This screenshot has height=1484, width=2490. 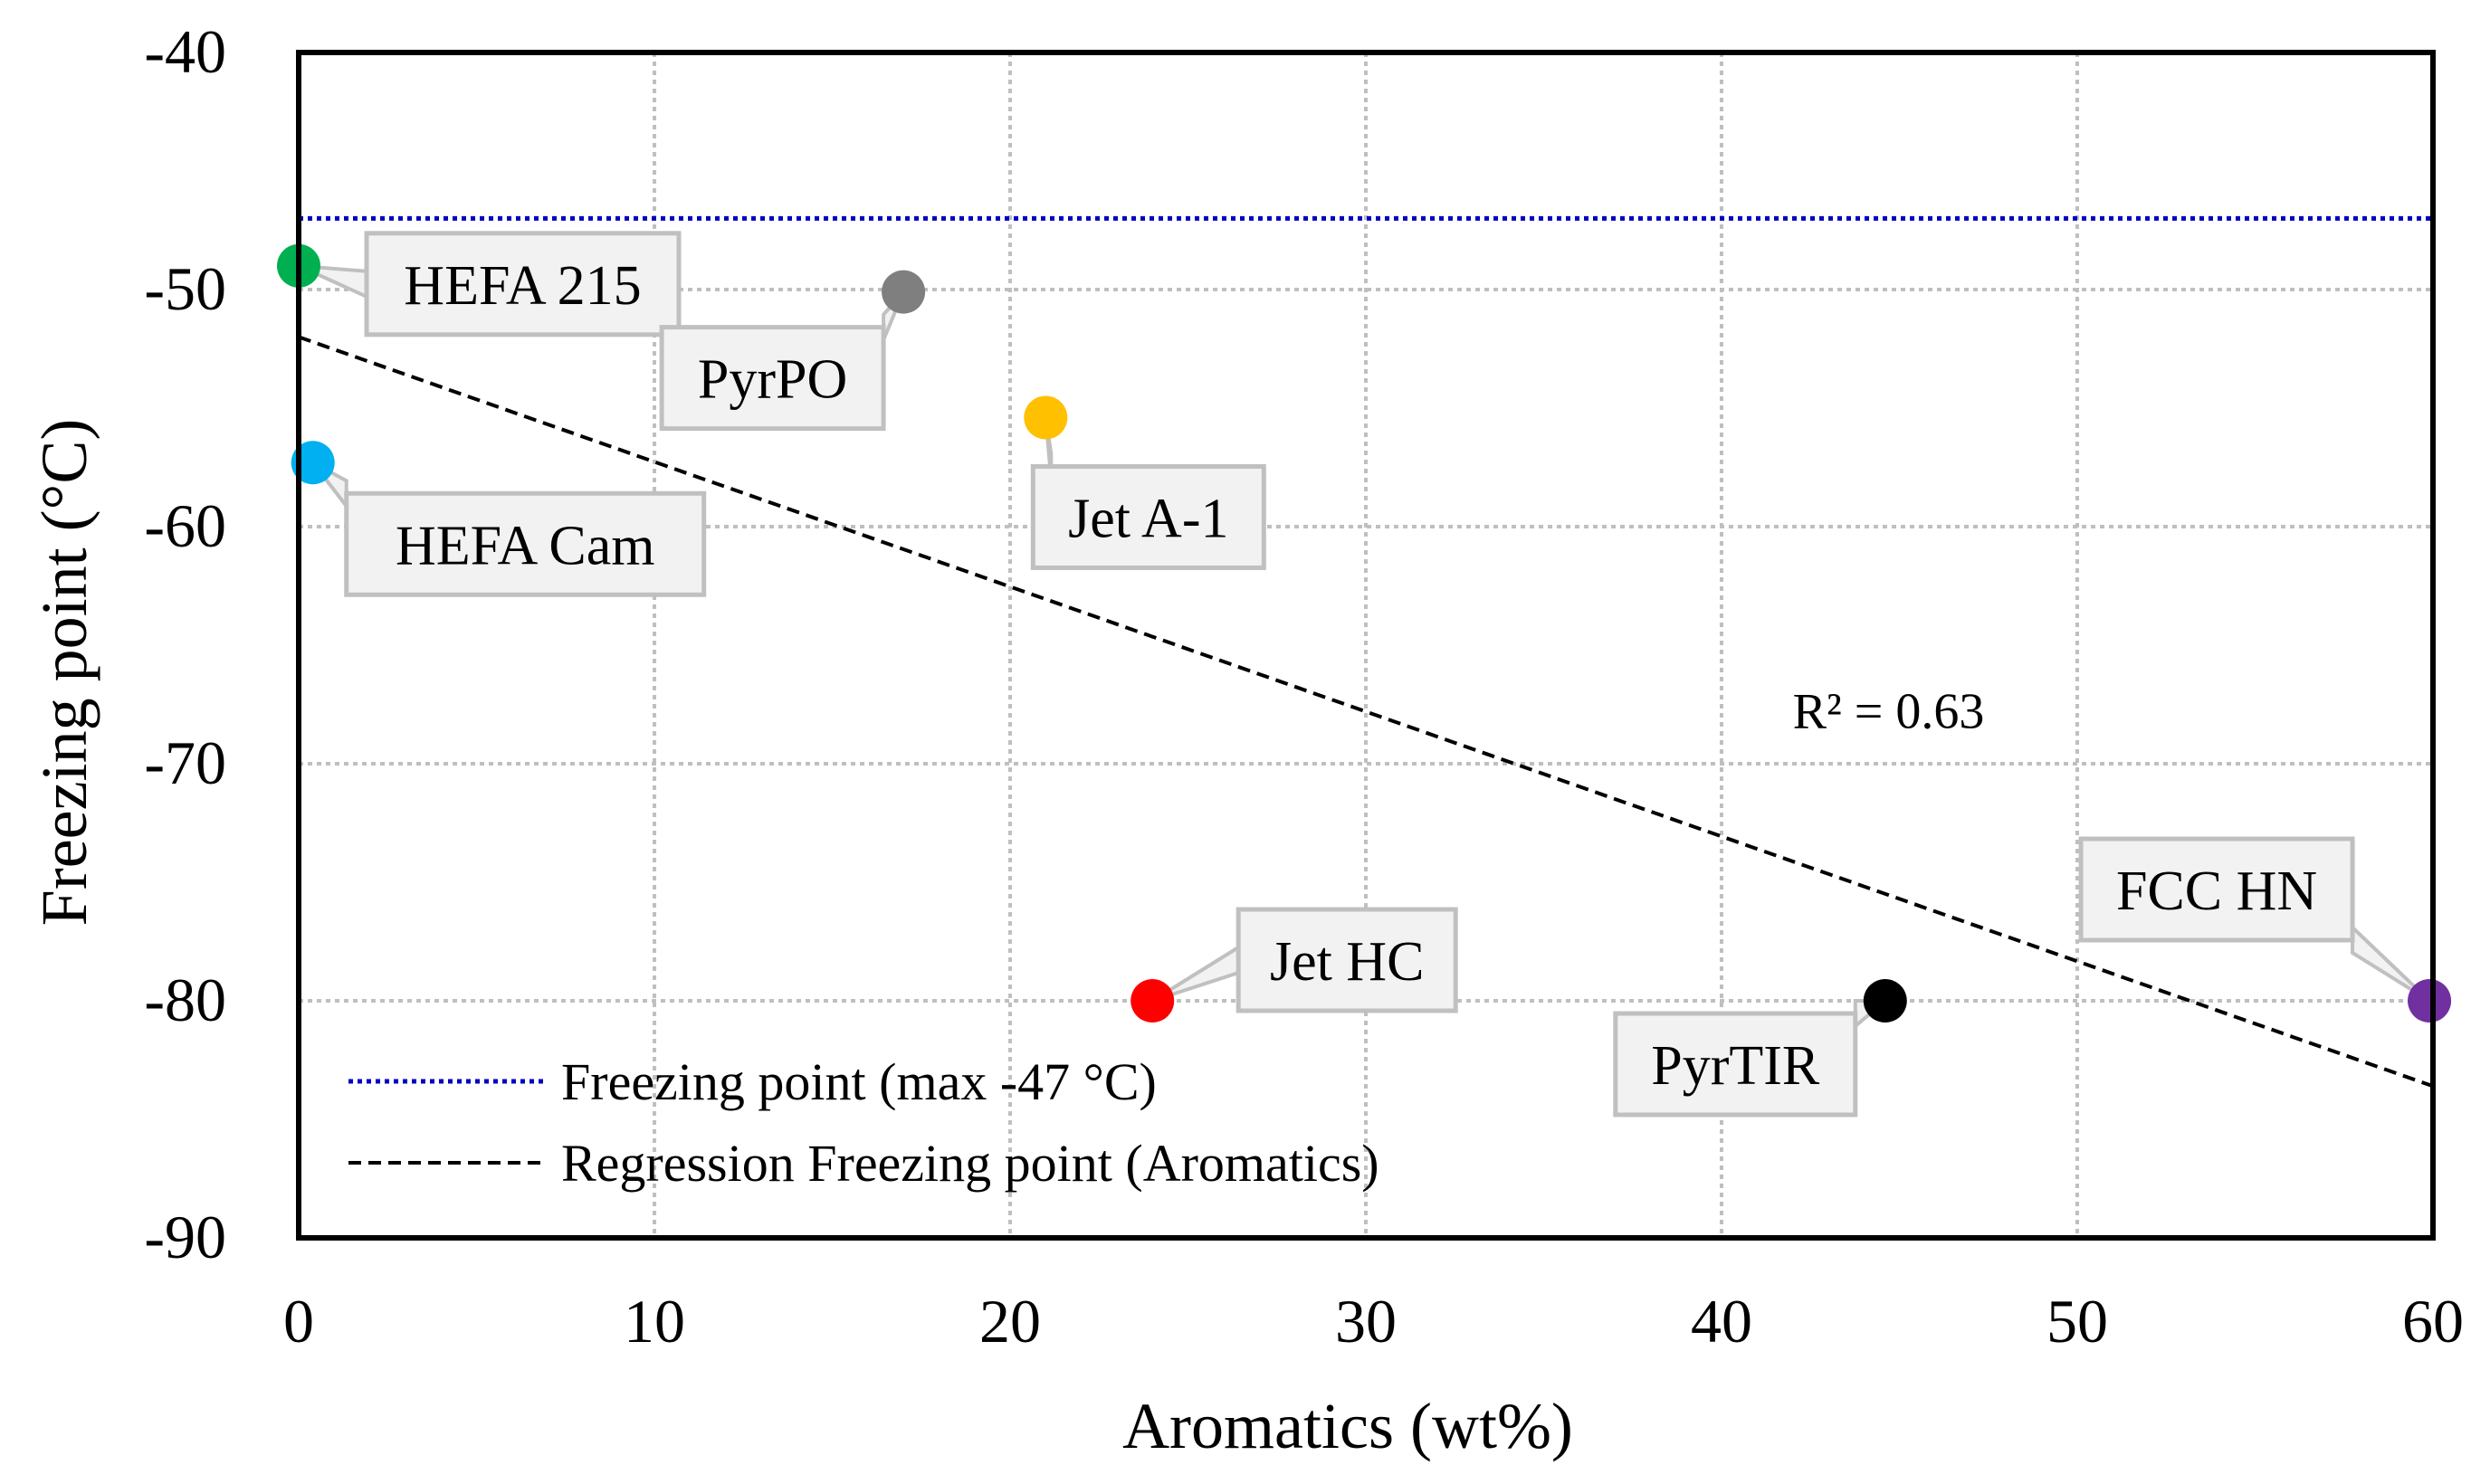 What do you see at coordinates (1010, 1321) in the screenshot?
I see `x-tick-label: 20` at bounding box center [1010, 1321].